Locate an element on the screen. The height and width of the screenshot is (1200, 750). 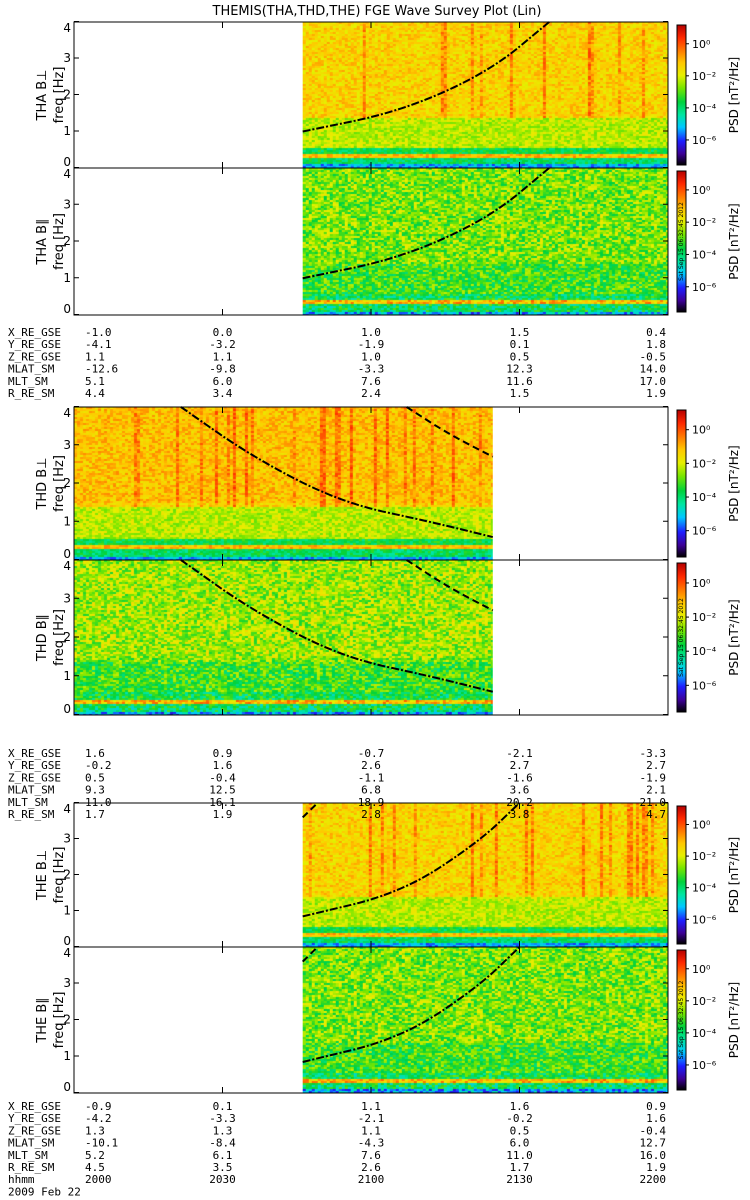
ephemeris-value: 16.1 is located at coordinates (222, 802).